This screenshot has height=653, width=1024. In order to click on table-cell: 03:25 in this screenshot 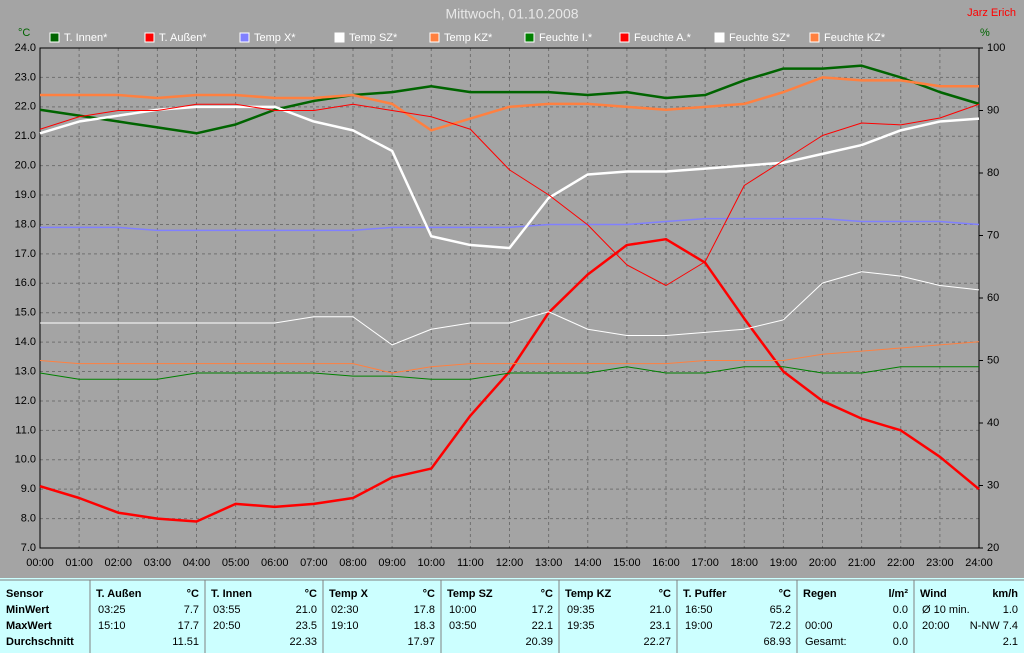, I will do `click(112, 610)`.